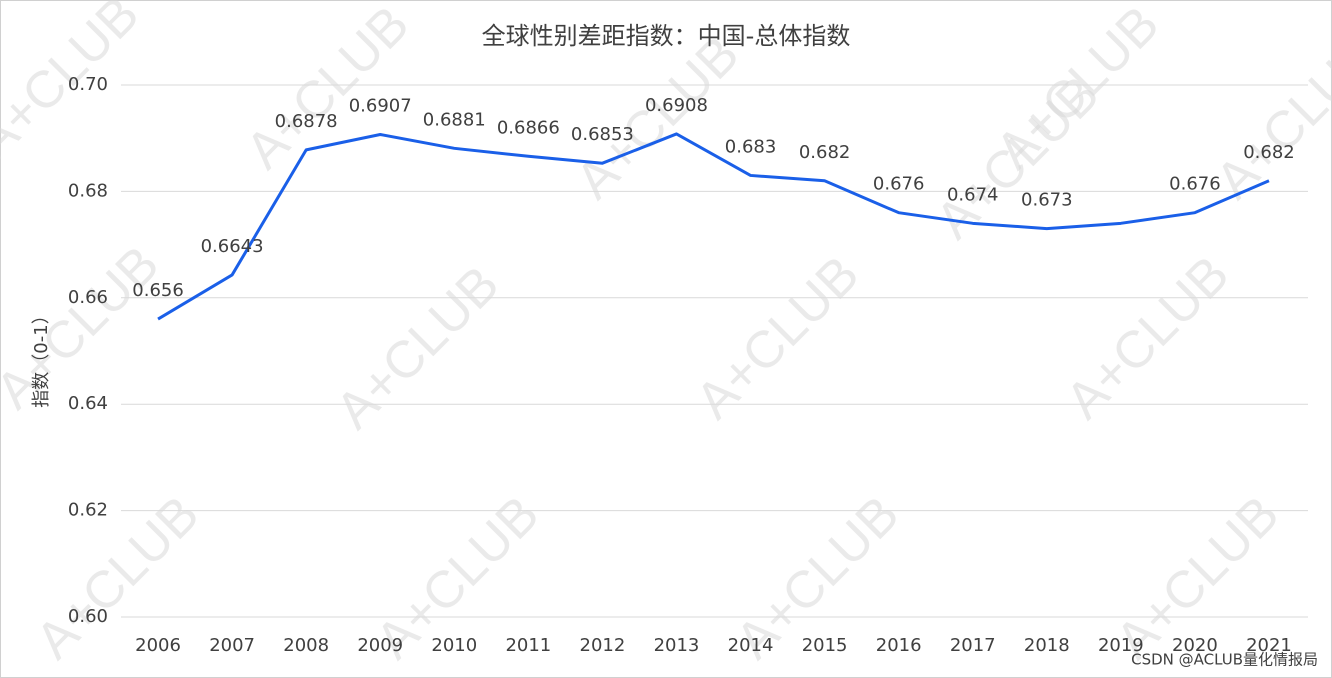 This screenshot has height=678, width=1332. I want to click on x-tick-label: 2017, so click(973, 645).